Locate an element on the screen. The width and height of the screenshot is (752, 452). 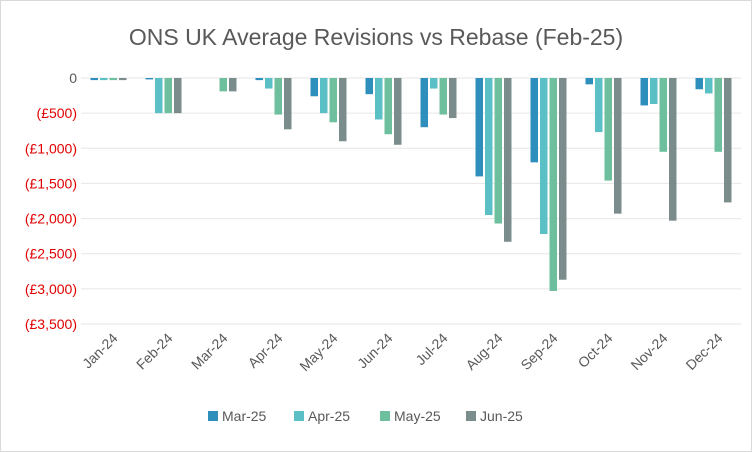
legend-label: Jun-25 is located at coordinates (501, 416).